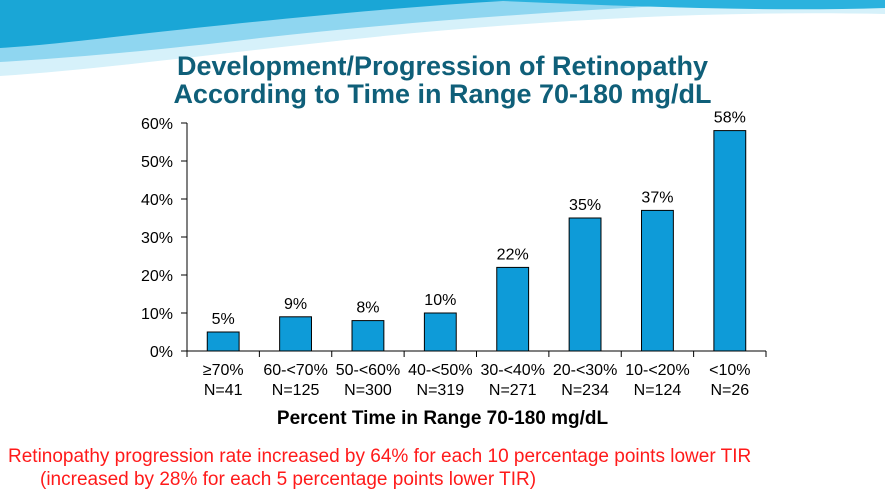  I want to click on chart-title-line-2: According to Time in Range 70-180 mg/dL, so click(442, 94).